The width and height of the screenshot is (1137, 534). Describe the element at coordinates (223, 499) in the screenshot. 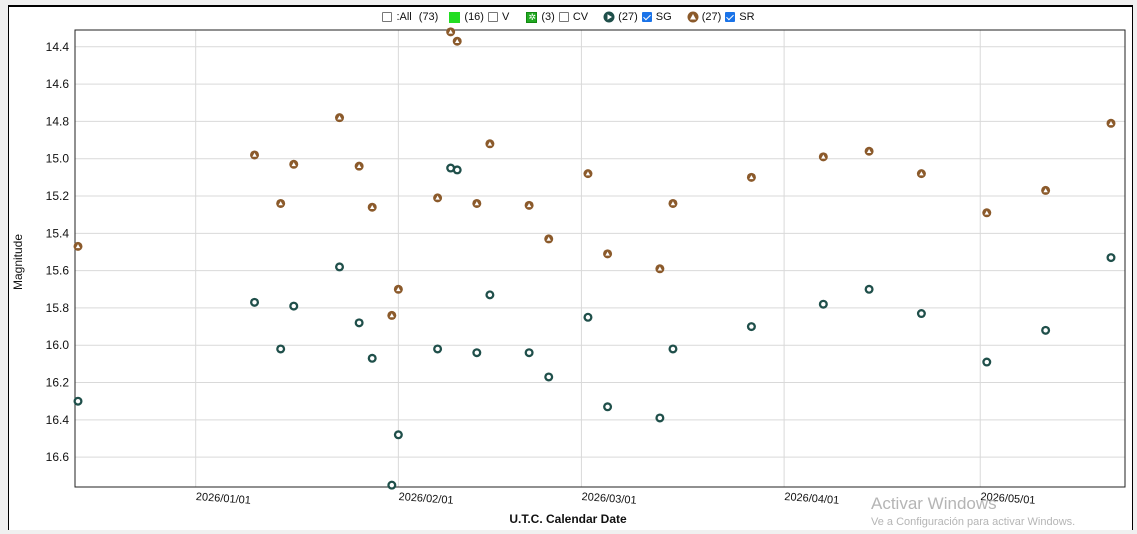

I see `x-tick-label: 2026/01/01` at that location.